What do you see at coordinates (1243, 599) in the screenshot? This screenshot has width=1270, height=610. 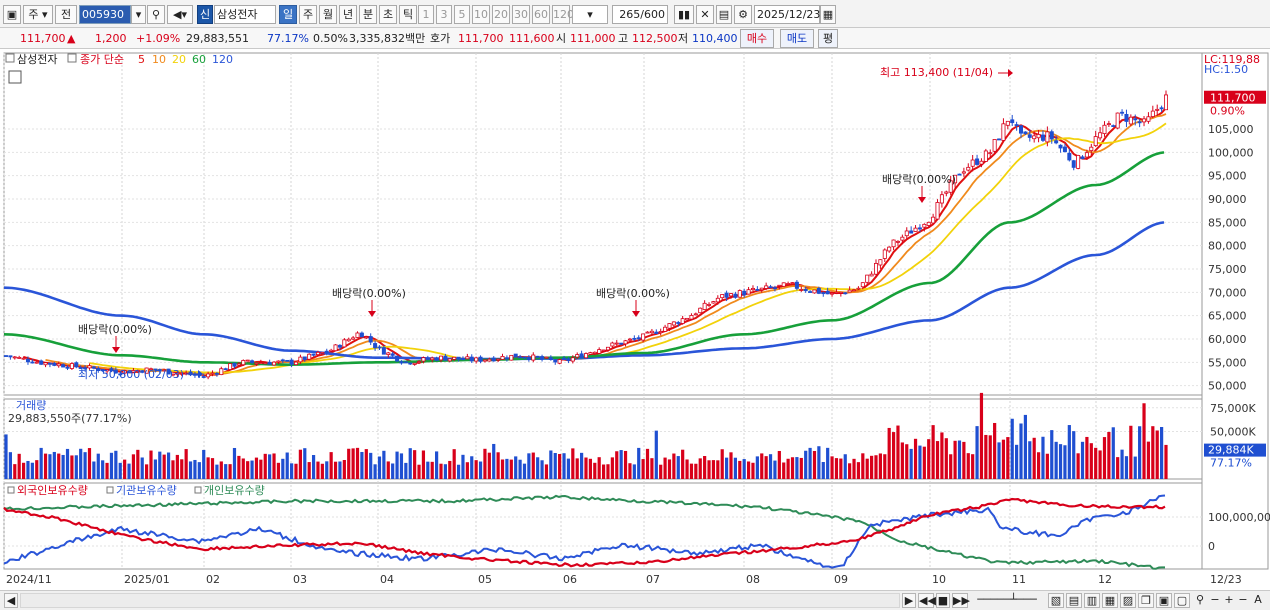 I see `minus-icon: −` at bounding box center [1243, 599].